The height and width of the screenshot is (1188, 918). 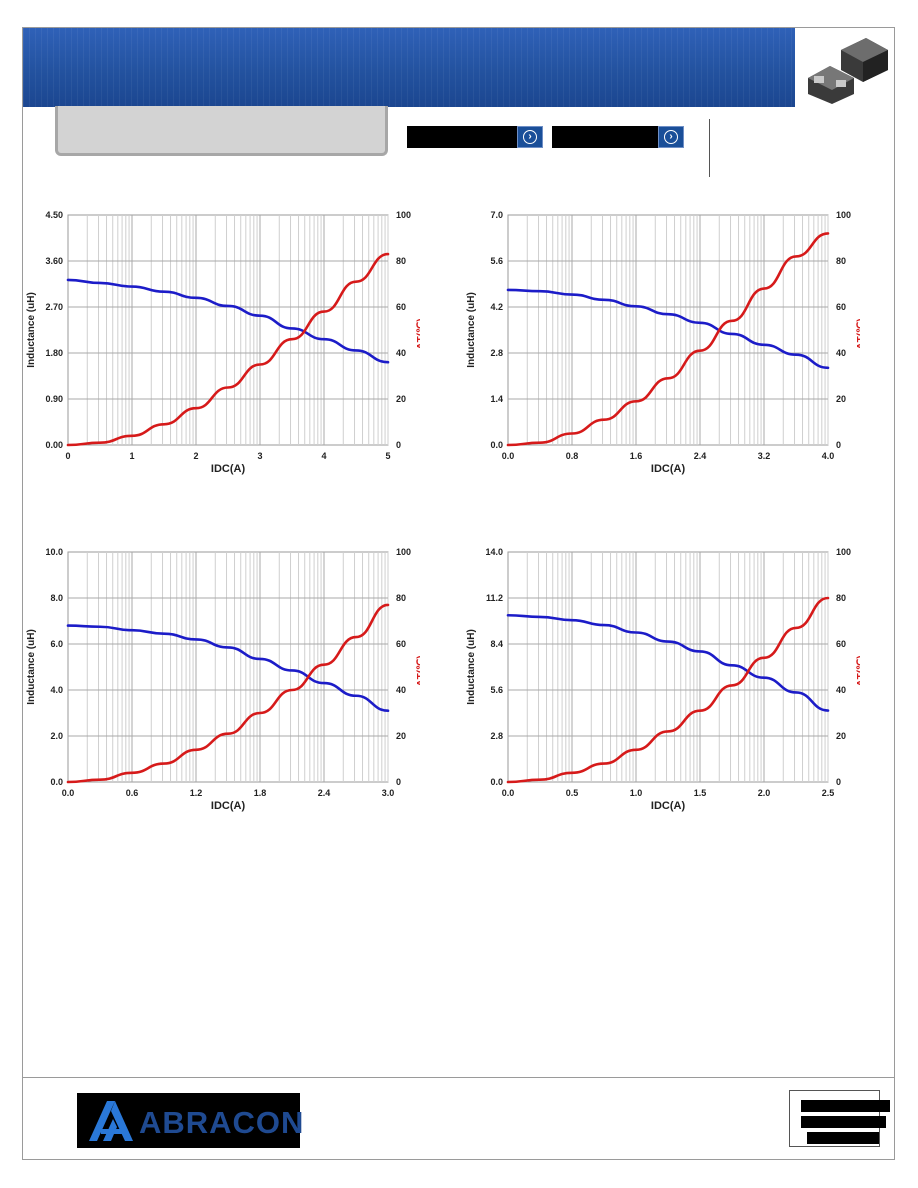 I want to click on x-tick-label: 2.4, so click(x=700, y=456).